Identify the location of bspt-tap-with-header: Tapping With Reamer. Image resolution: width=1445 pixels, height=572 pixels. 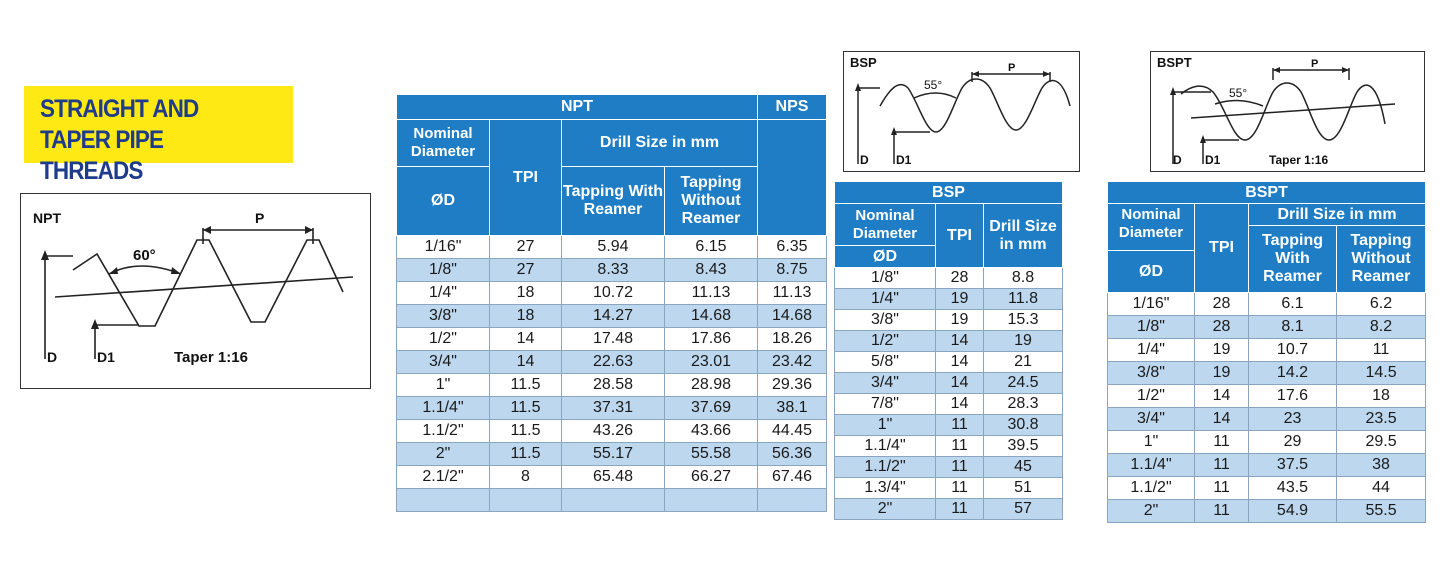
(1292, 259).